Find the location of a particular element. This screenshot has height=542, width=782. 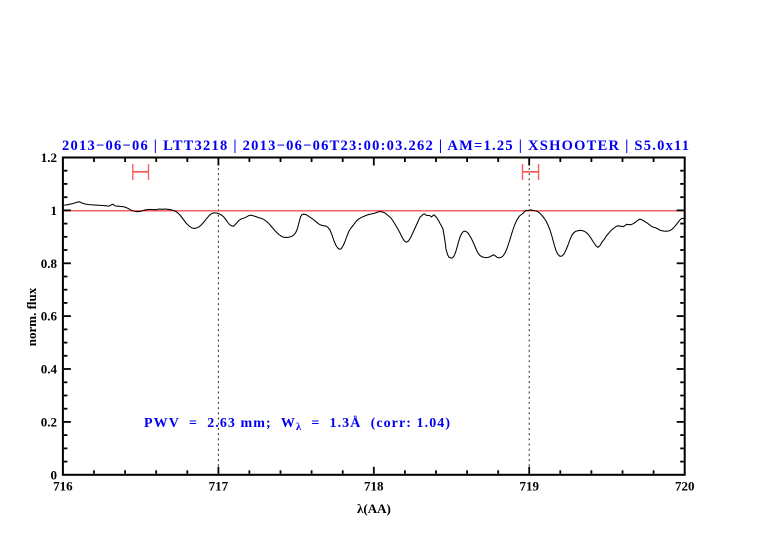

svg-text: 0.8 is located at coordinates (49, 263).